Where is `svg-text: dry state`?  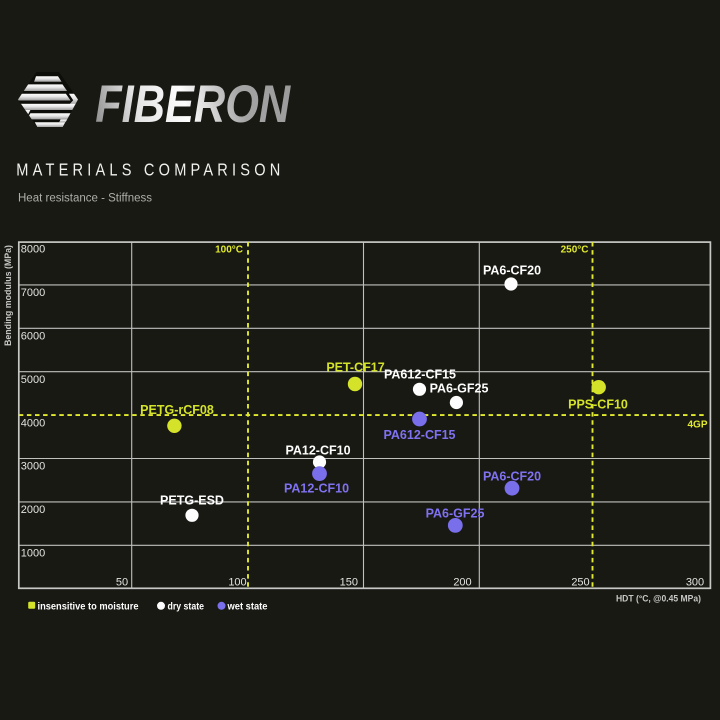
svg-text: dry state is located at coordinates (186, 607).